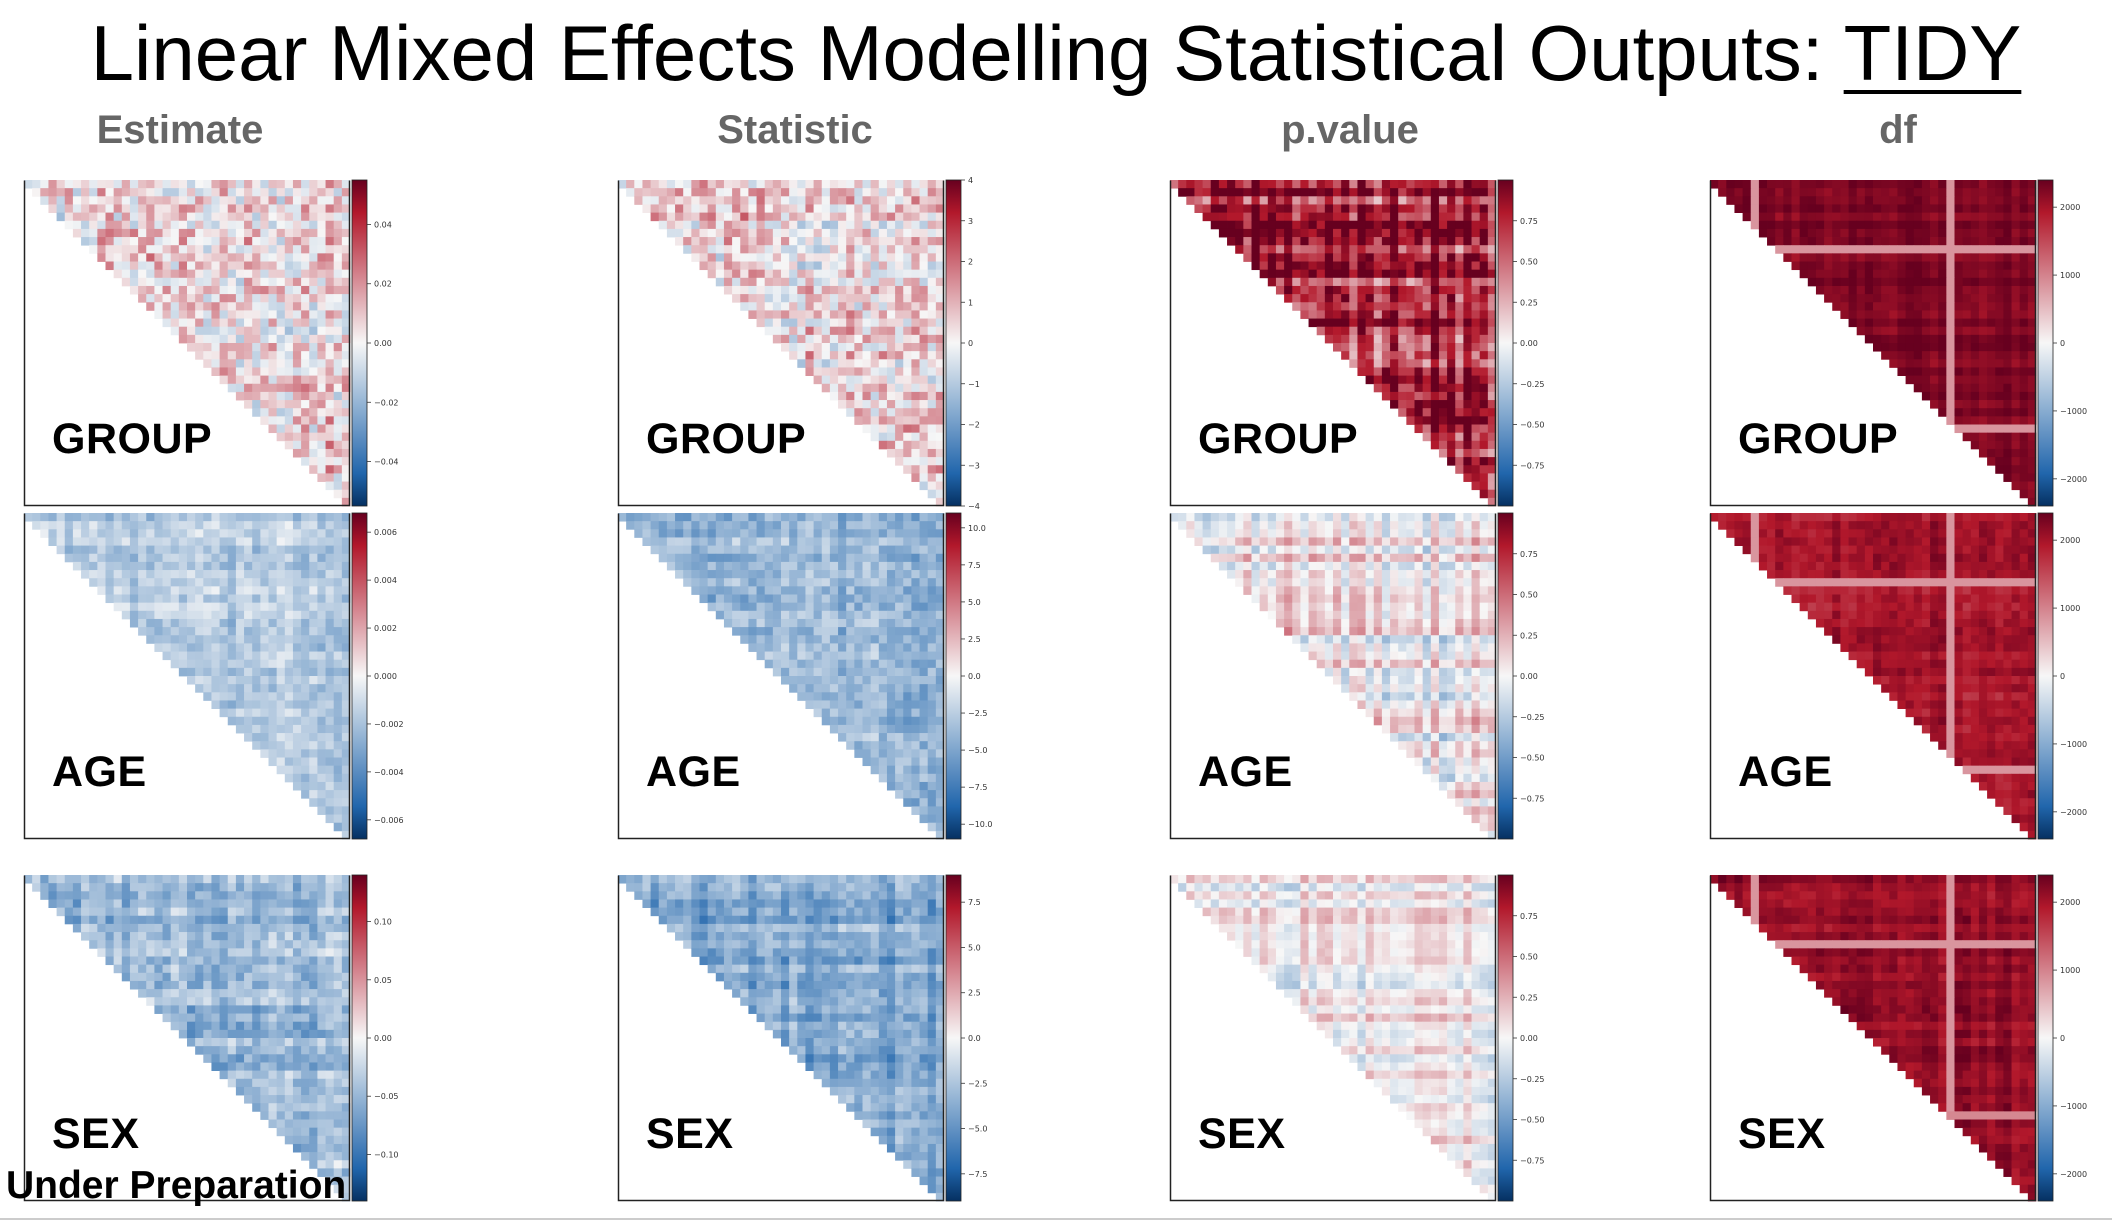  I want to click on colorbar-tick-label: 0.0, so click(974, 1038).